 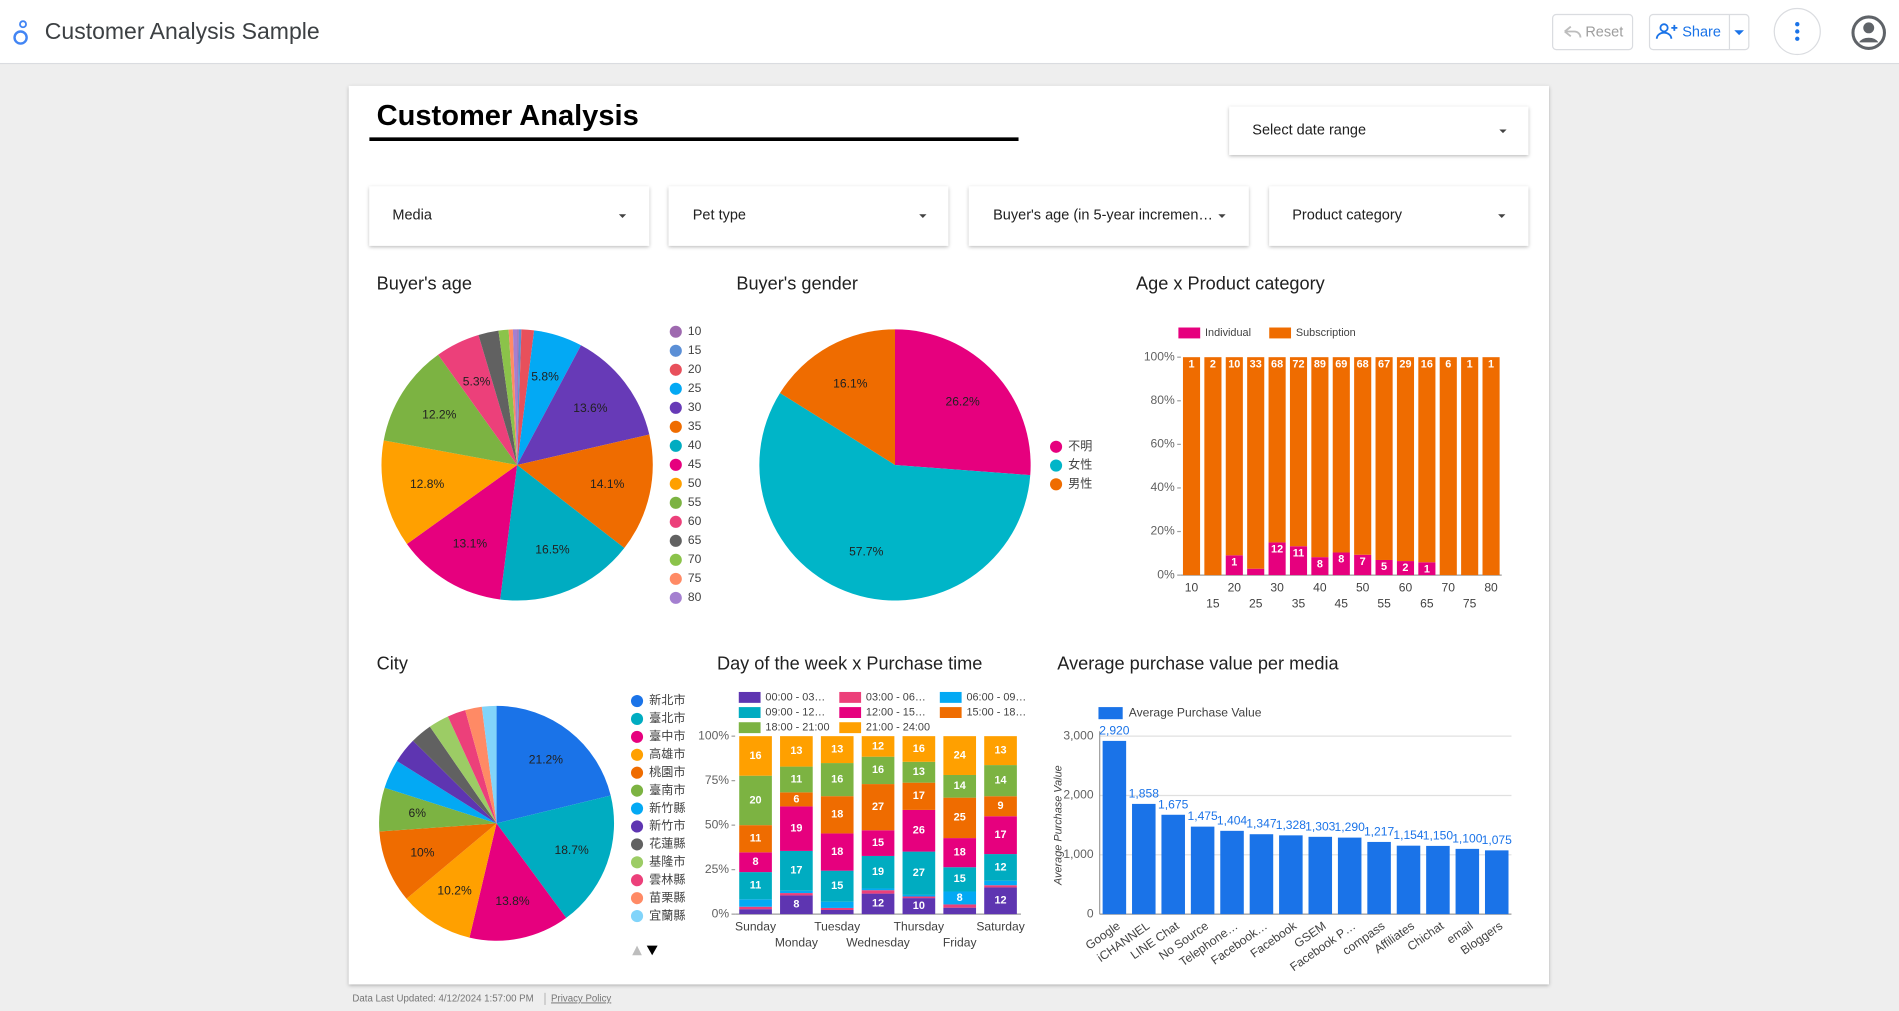 I want to click on data-label: 29, so click(x=1405, y=364).